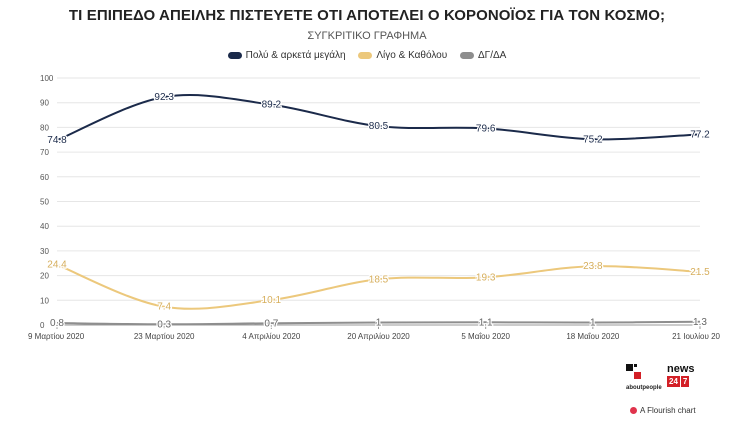  I want to click on data-label: 24.4, so click(57, 265).